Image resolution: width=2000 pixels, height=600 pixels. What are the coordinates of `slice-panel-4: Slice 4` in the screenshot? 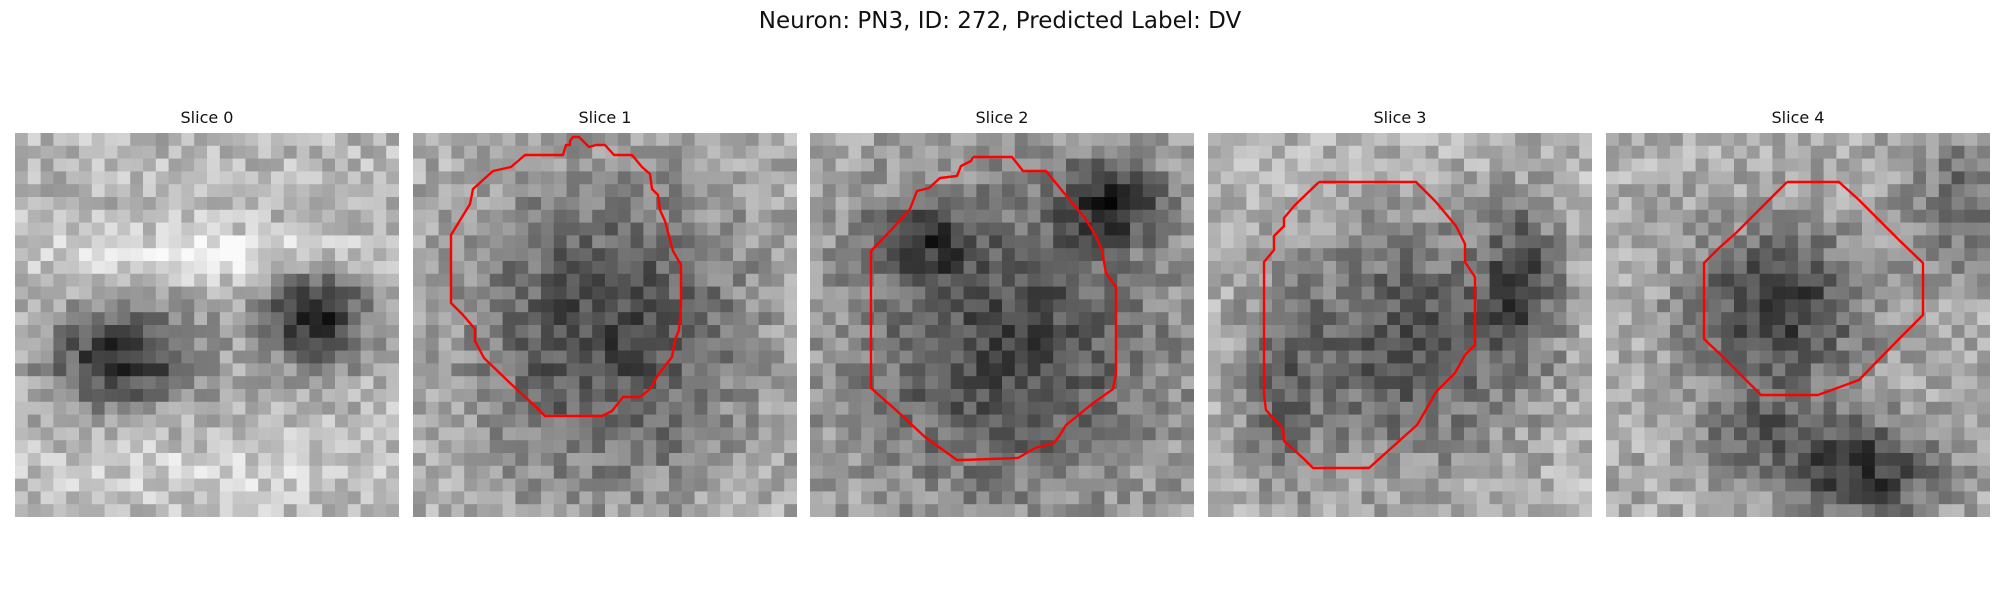 It's located at (1798, 312).